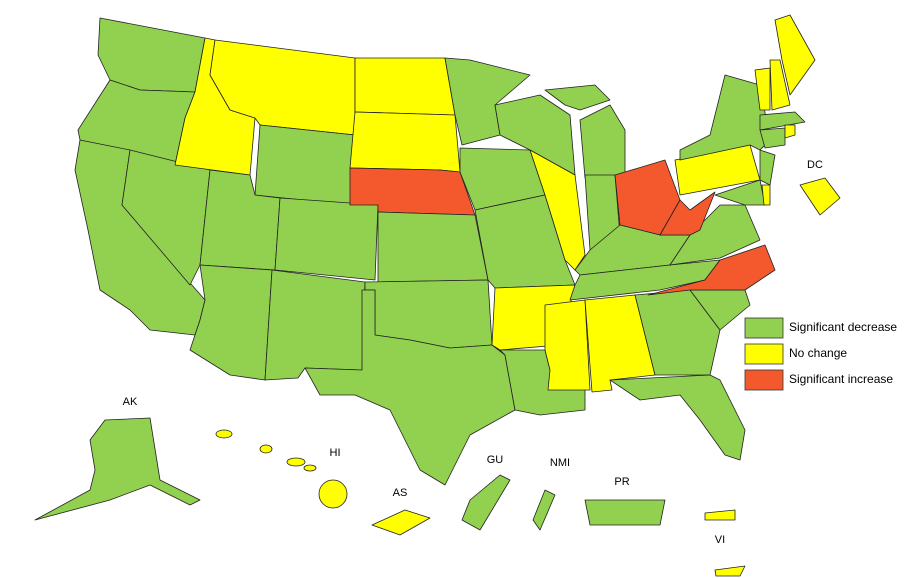 Image resolution: width=920 pixels, height=578 pixels. Describe the element at coordinates (843, 327) in the screenshot. I see `legend-label: Significant decrease` at that location.